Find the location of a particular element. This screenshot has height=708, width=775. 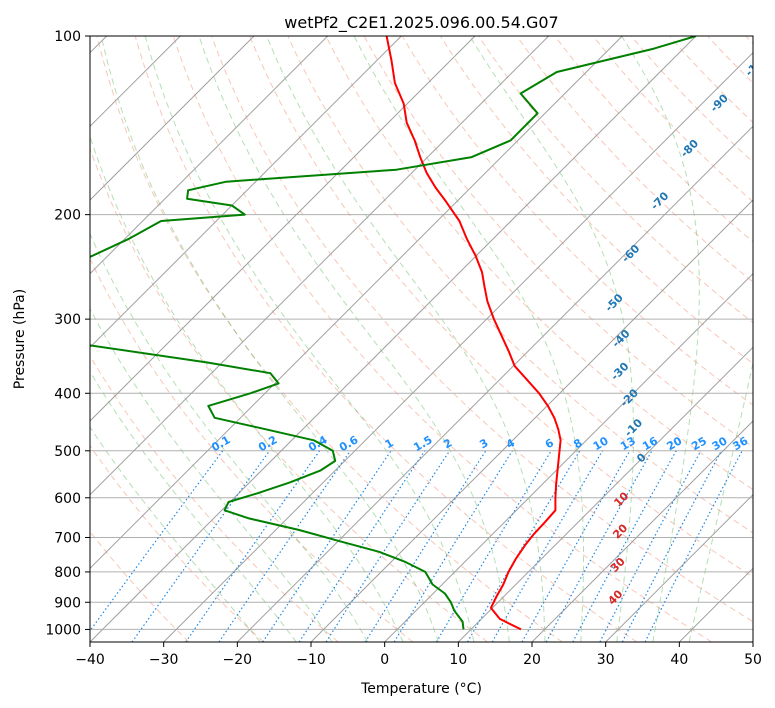

y-tick-label: 200 is located at coordinates (67, 216).